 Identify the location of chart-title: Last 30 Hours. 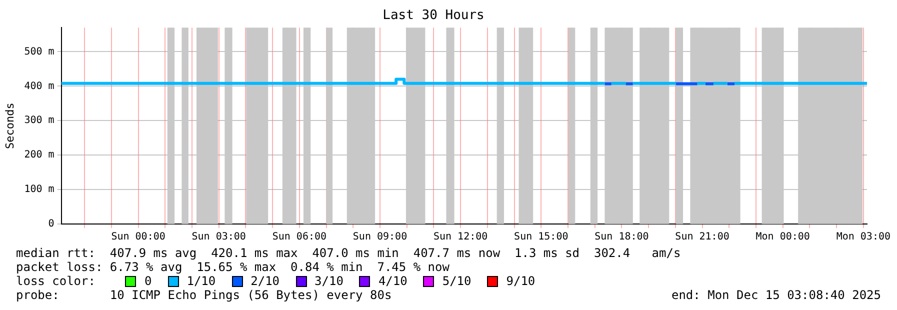
(433, 16).